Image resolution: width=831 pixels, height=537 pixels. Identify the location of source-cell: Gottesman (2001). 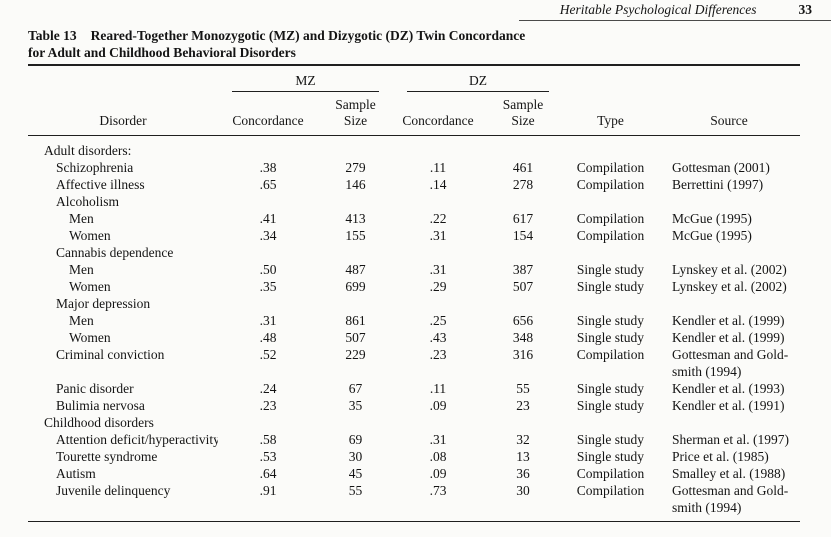
(721, 167).